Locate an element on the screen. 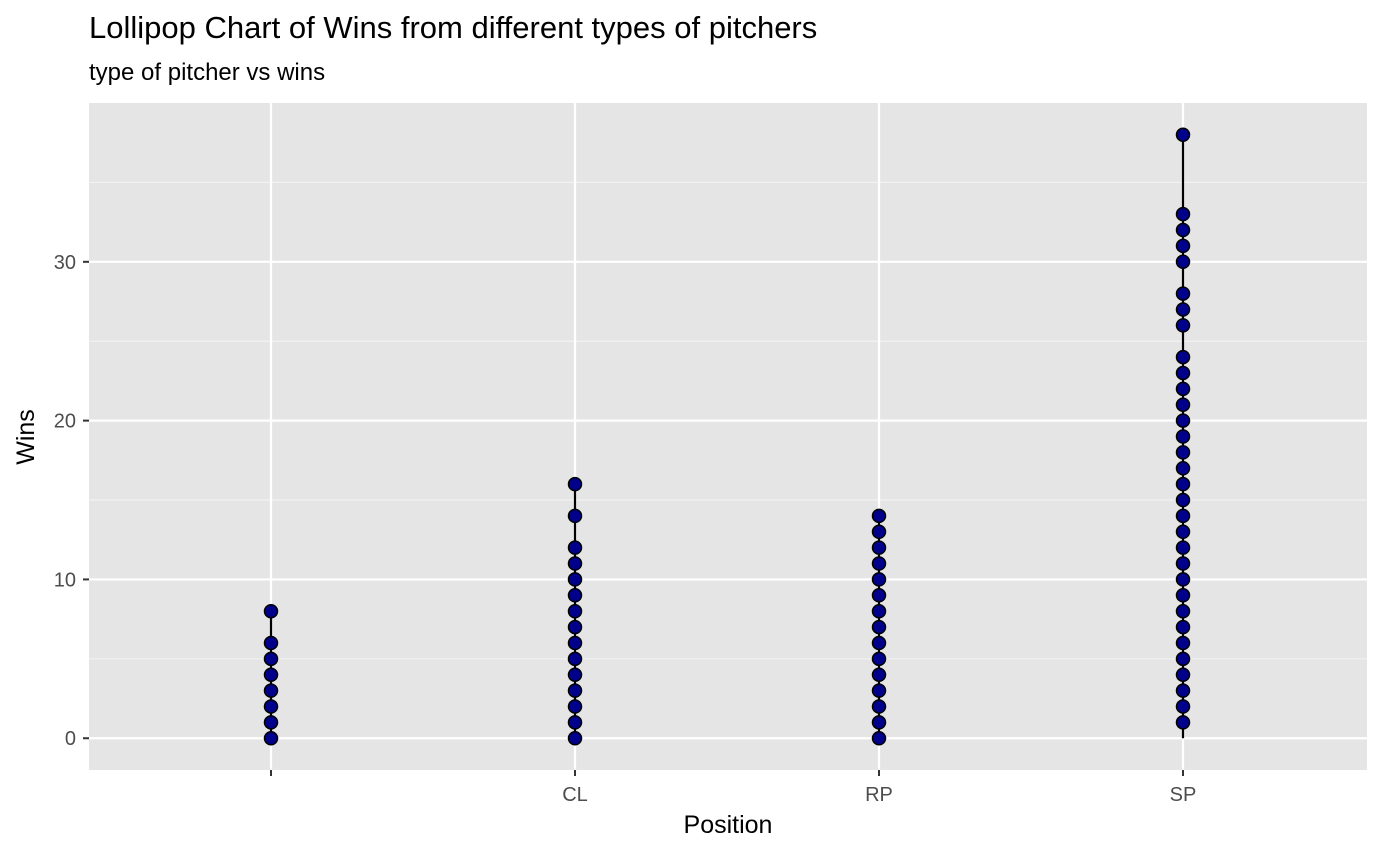 This screenshot has width=1382, height=854. y-tick-label: 0 is located at coordinates (70, 739).